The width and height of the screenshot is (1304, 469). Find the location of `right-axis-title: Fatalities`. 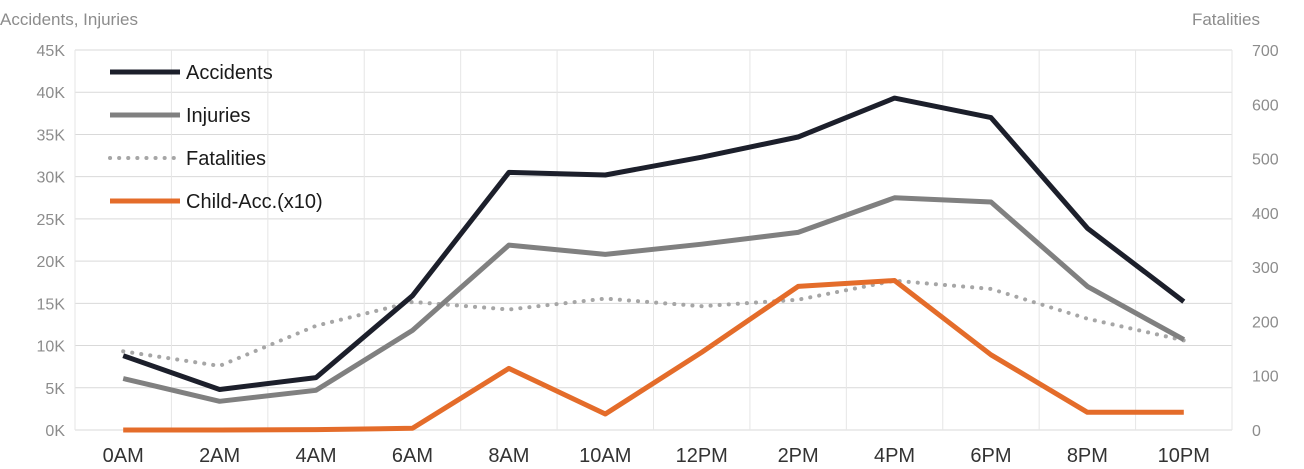

right-axis-title: Fatalities is located at coordinates (1226, 19).